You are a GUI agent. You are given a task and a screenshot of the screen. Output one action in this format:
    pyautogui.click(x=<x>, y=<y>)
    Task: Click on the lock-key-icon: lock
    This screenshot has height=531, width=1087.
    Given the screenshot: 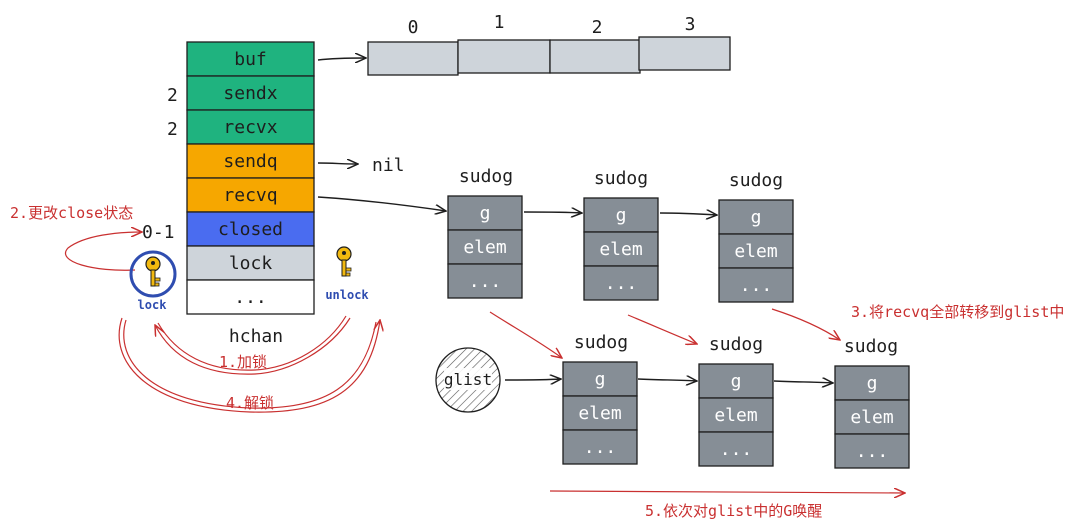 What is the action you would take?
    pyautogui.click(x=153, y=281)
    